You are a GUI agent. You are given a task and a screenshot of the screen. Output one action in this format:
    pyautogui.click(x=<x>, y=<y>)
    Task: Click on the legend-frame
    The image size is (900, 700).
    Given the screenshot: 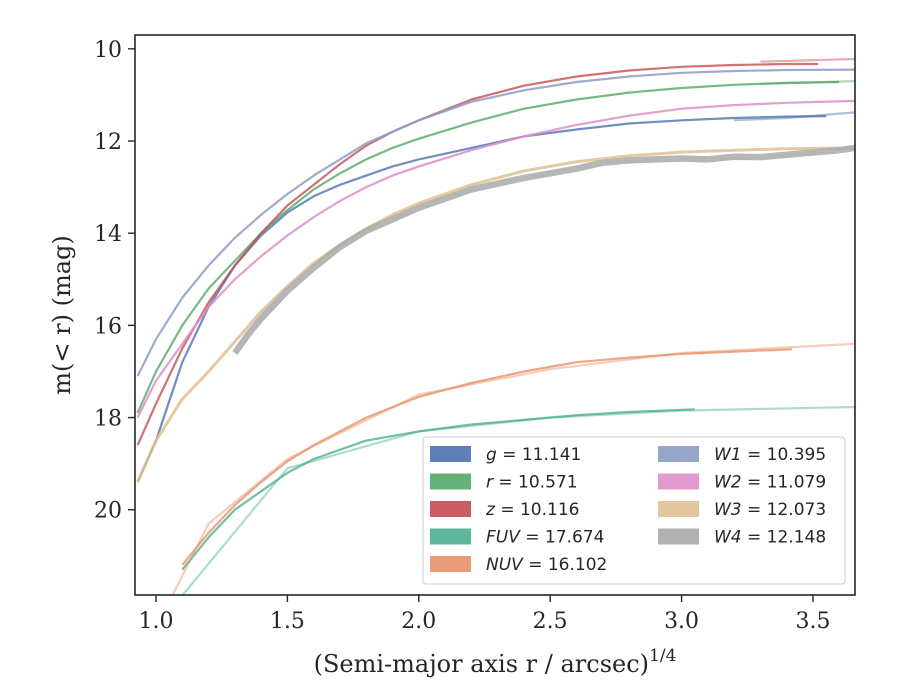 What is the action you would take?
    pyautogui.click(x=634, y=510)
    